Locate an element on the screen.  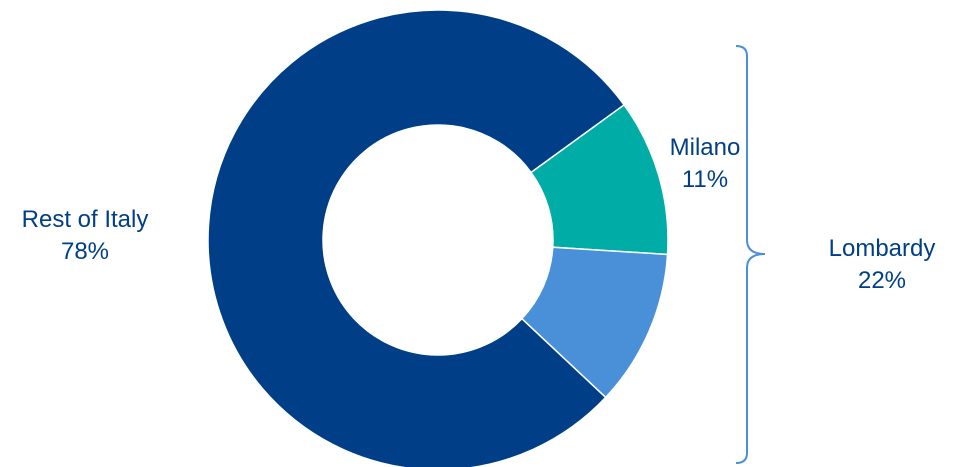
label-lombardy-value: 22% is located at coordinates (882, 280).